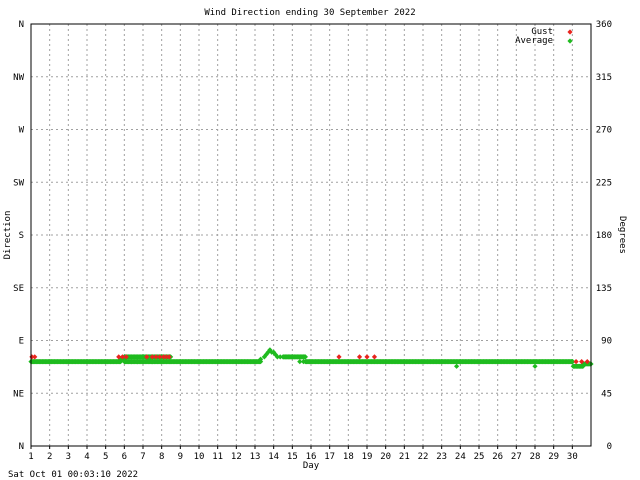 The image size is (640, 480). I want to click on left-tick-label: SW, so click(18, 183).